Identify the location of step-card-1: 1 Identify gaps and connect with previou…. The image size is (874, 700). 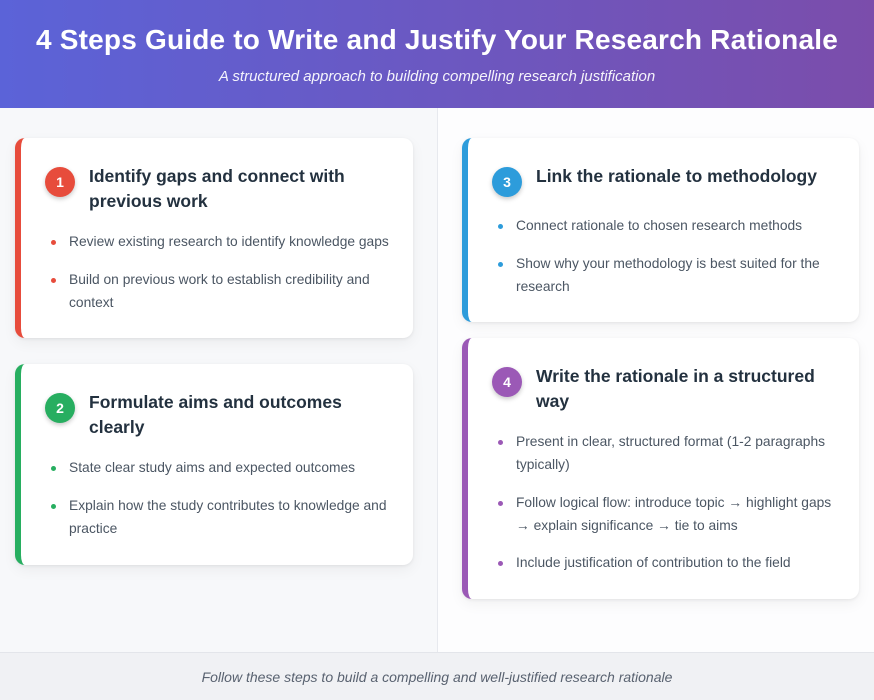
(214, 238).